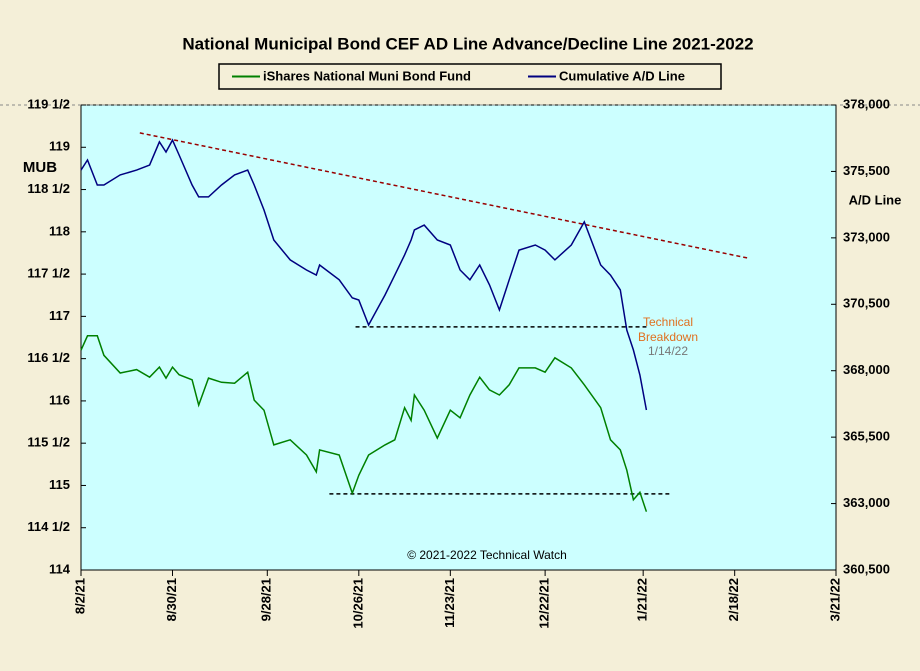 Image resolution: width=920 pixels, height=671 pixels. Describe the element at coordinates (40, 167) in the screenshot. I see `y-axis-label: MUB` at that location.